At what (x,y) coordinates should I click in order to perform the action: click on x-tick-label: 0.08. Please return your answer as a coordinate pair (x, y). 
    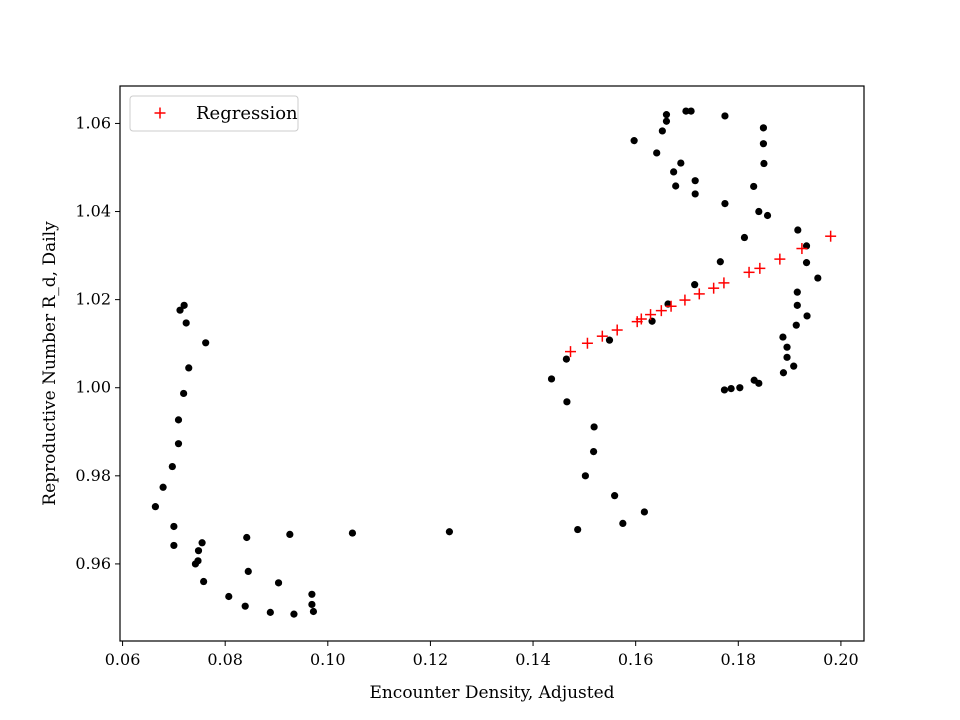
    Looking at the image, I should click on (225, 659).